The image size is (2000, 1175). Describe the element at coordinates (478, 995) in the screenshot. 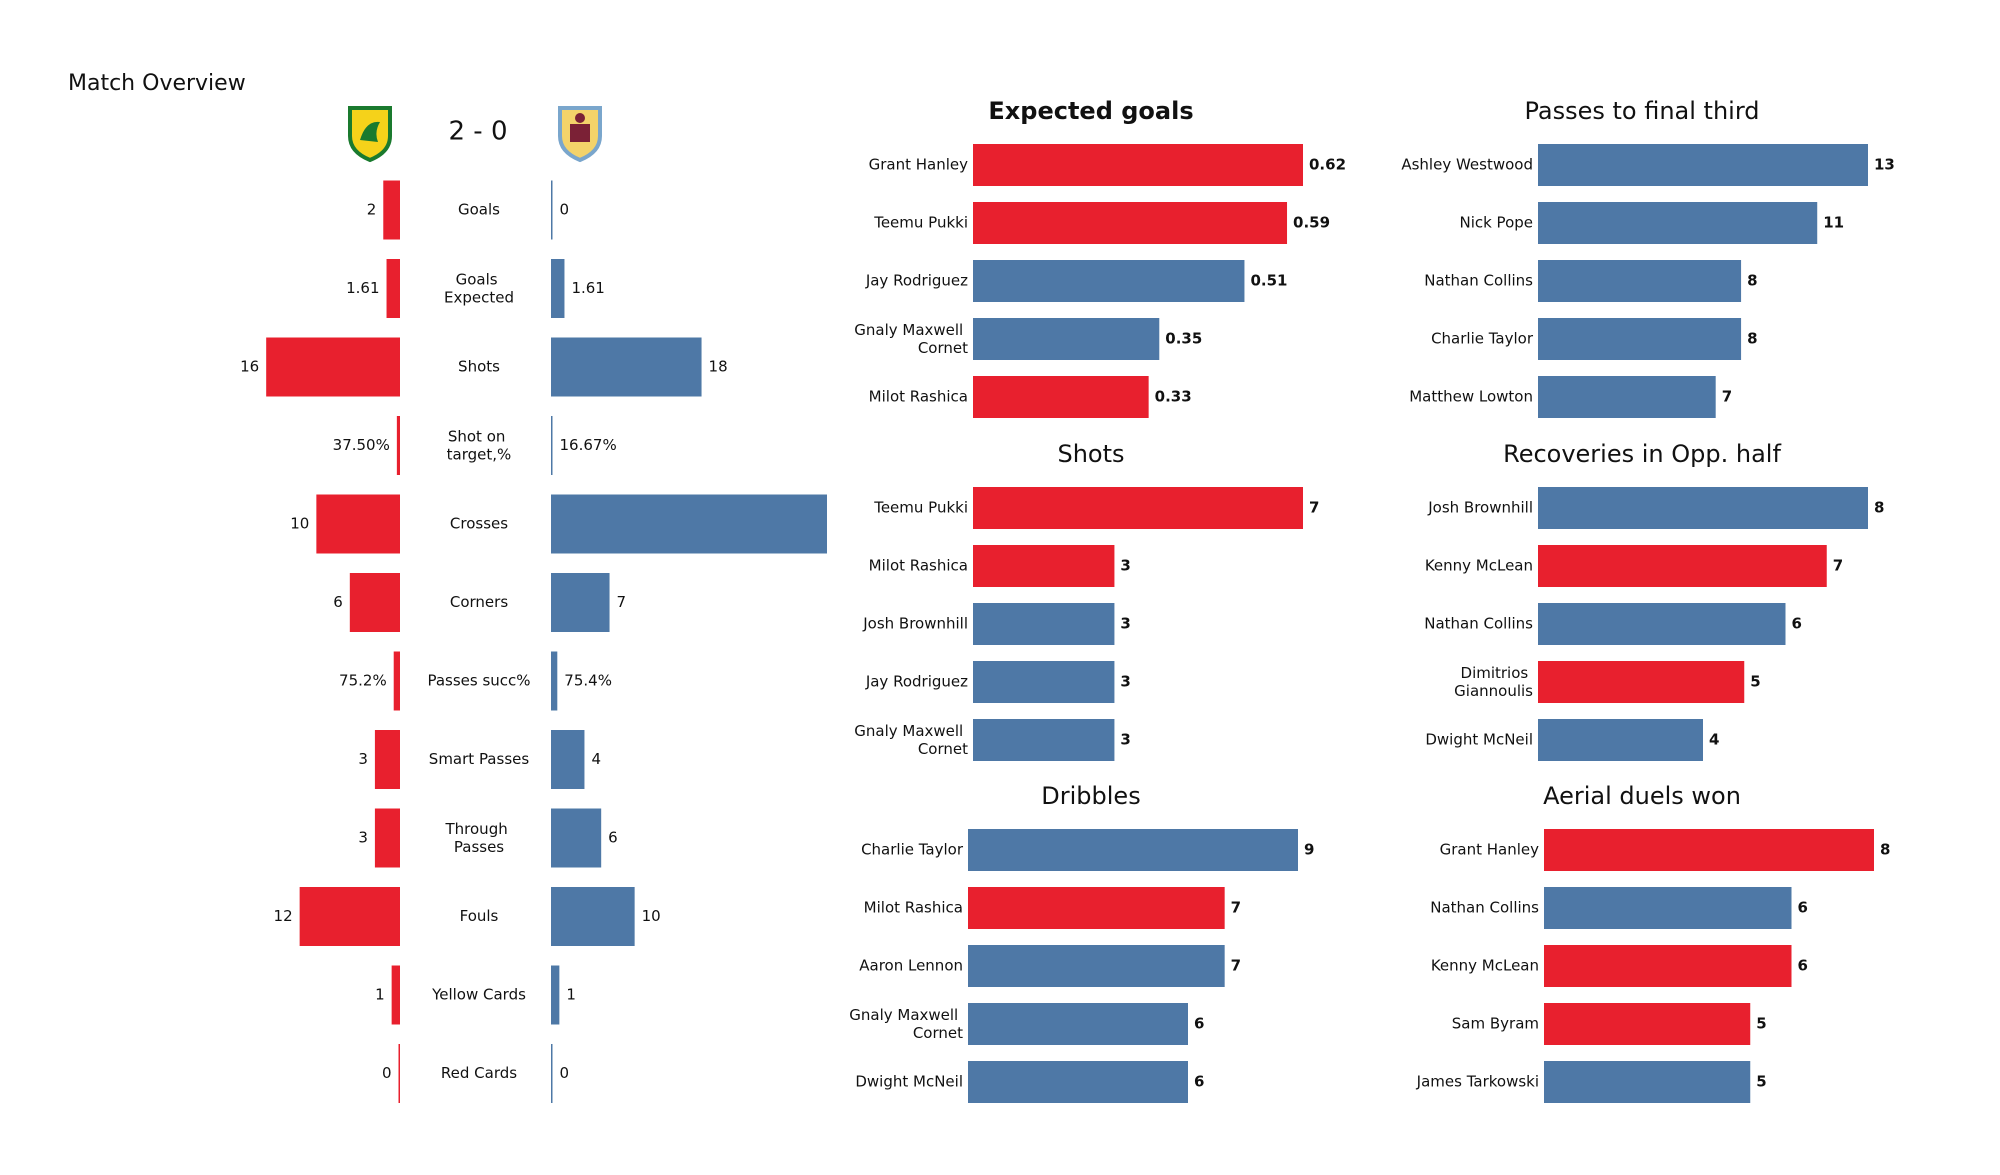

I see `category-label: Yellow Cards` at that location.